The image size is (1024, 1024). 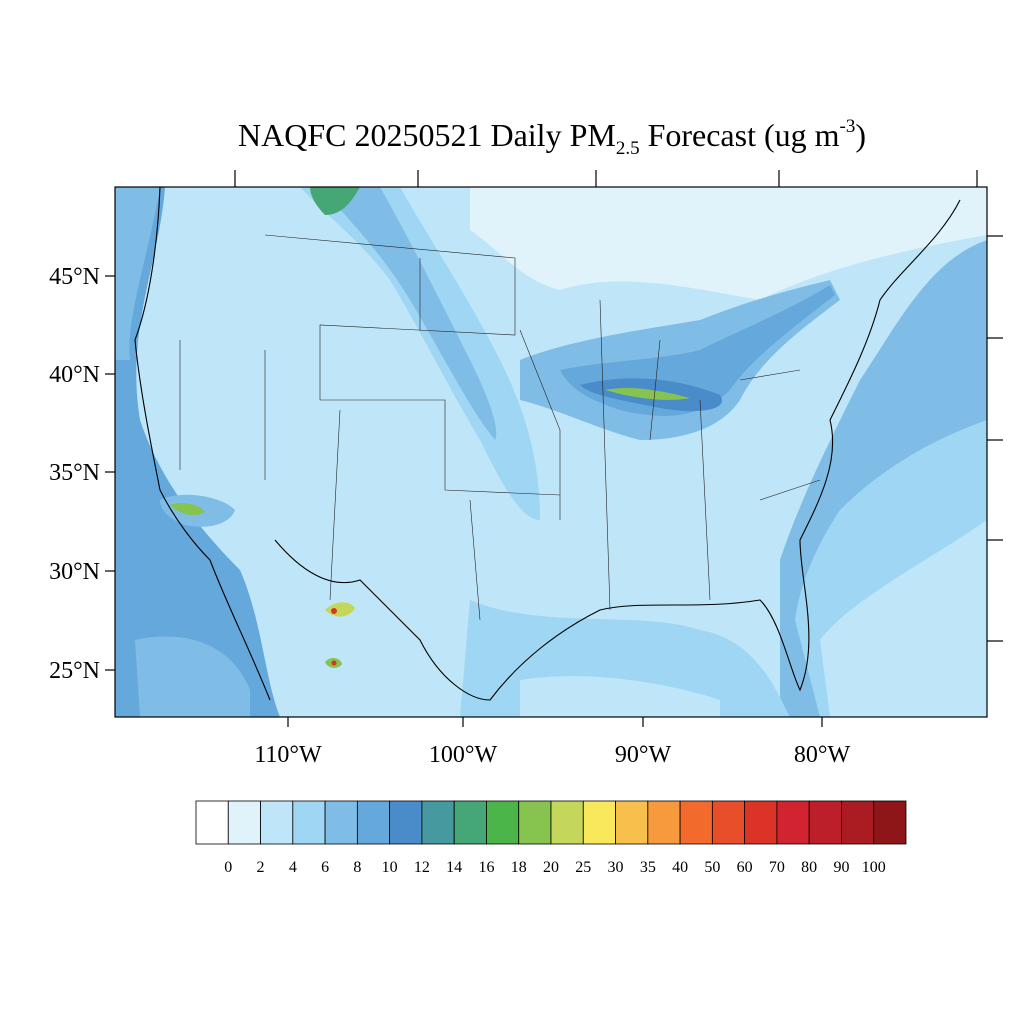 What do you see at coordinates (390, 867) in the screenshot?
I see `colorbar-label: 10` at bounding box center [390, 867].